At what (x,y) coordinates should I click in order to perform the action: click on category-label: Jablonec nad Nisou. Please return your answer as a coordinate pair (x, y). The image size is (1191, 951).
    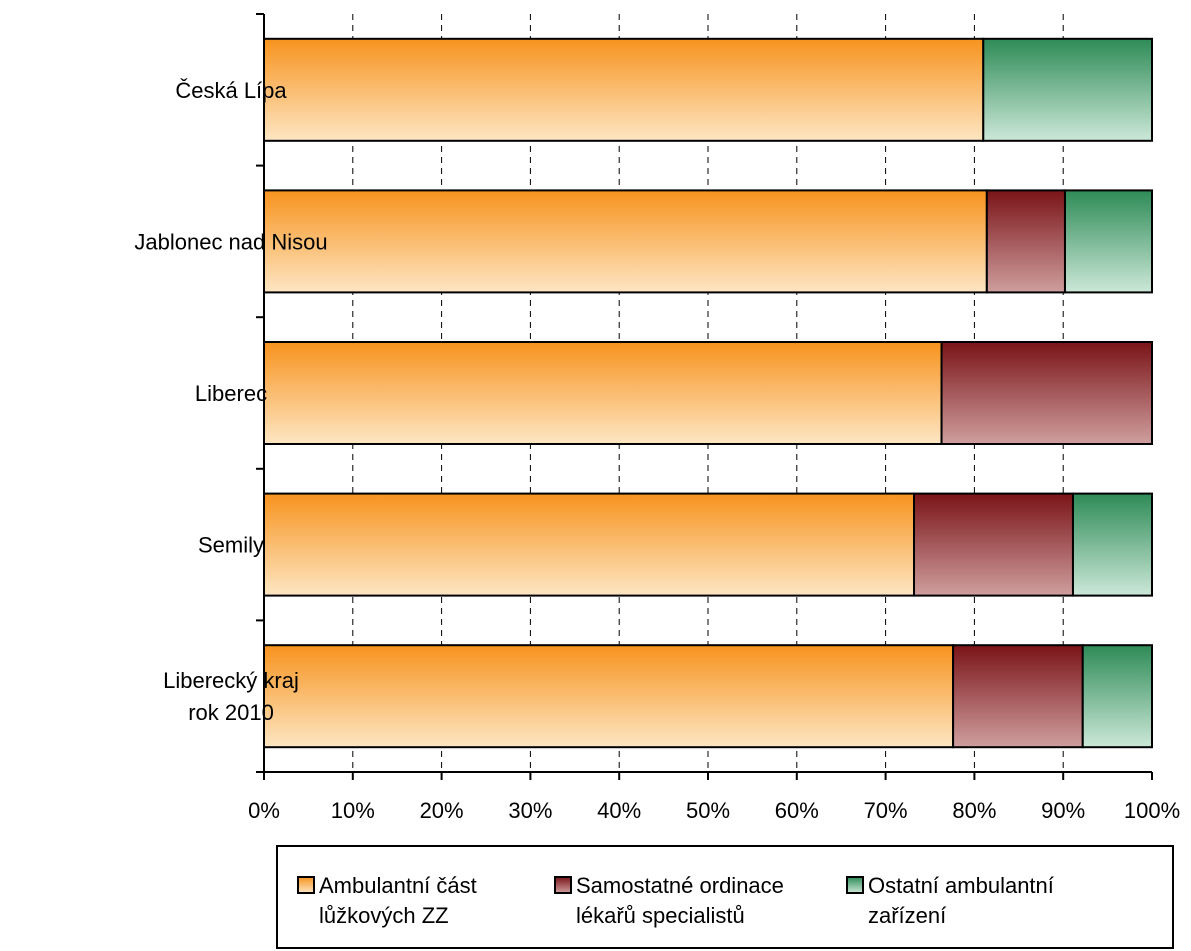
    Looking at the image, I should click on (230, 241).